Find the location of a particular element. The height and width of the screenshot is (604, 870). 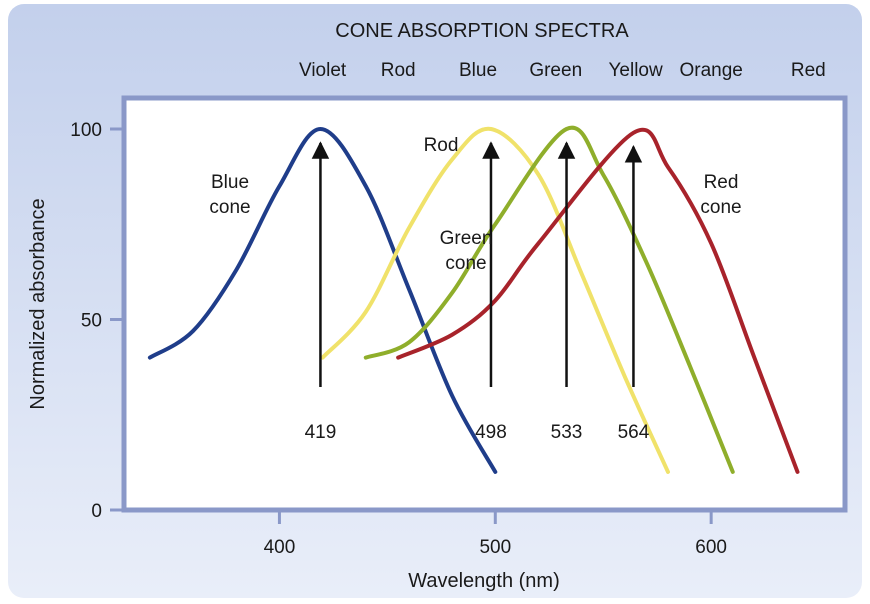

band-label-yellow: Yellow is located at coordinates (635, 70).